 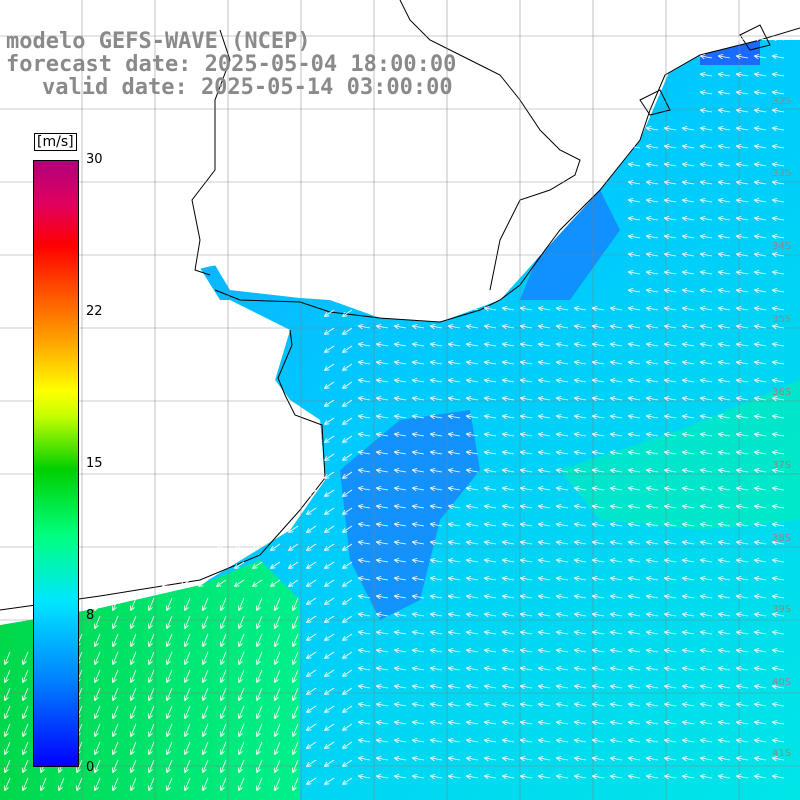 What do you see at coordinates (782, 246) in the screenshot?
I see `lat-label: 34S` at bounding box center [782, 246].